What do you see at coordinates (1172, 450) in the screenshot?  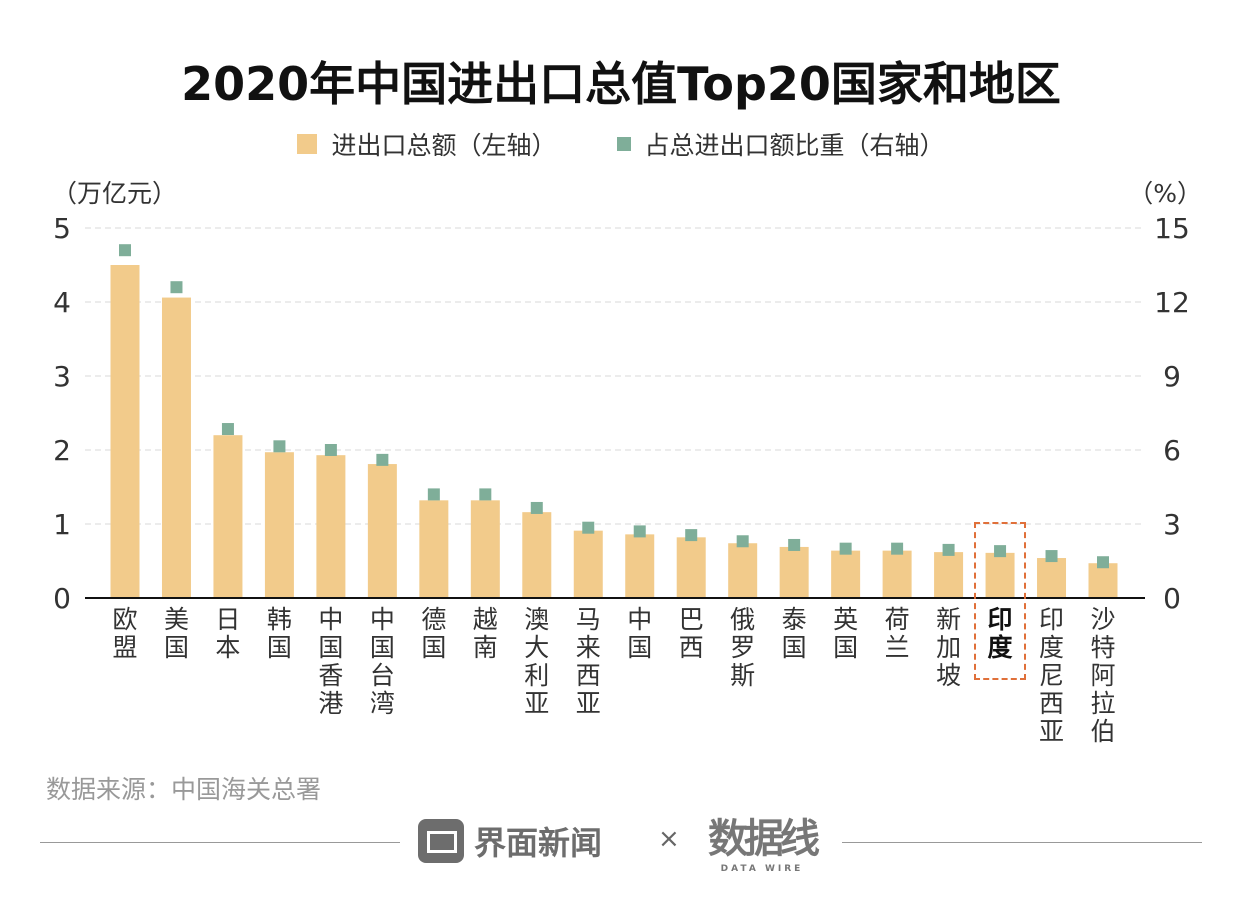 I see `y-tick-right: 6` at bounding box center [1172, 450].